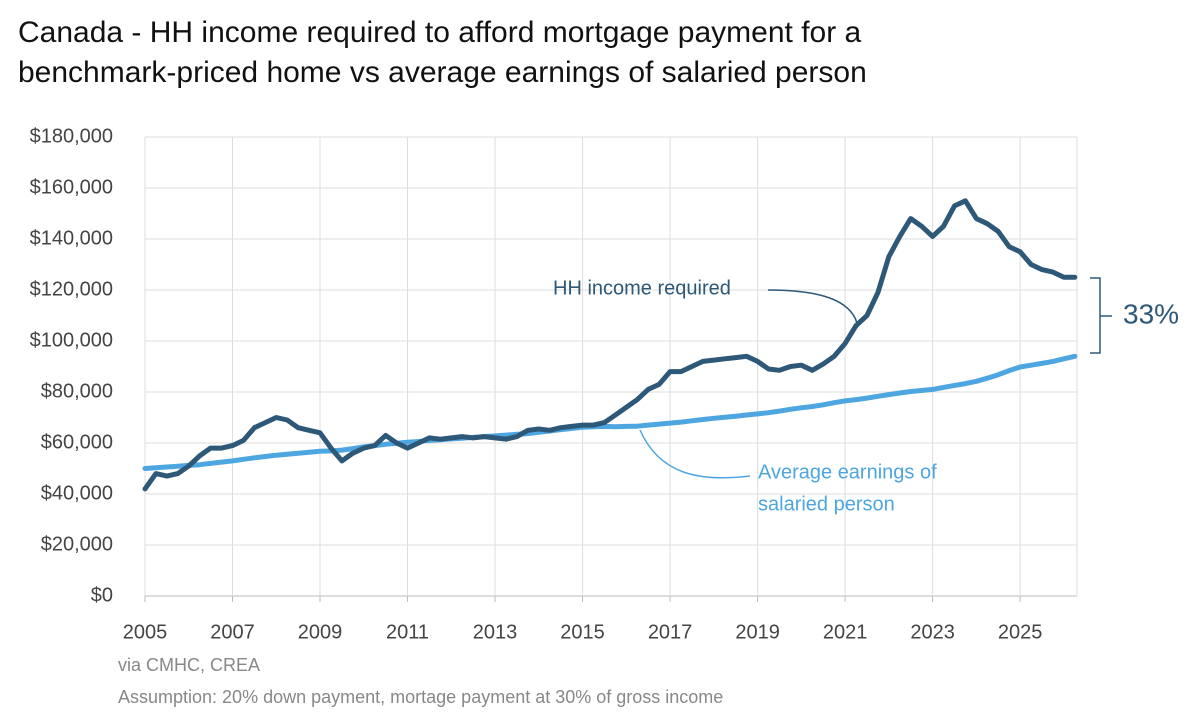  Describe the element at coordinates (407, 632) in the screenshot. I see `x-tick-label: 2011` at that location.